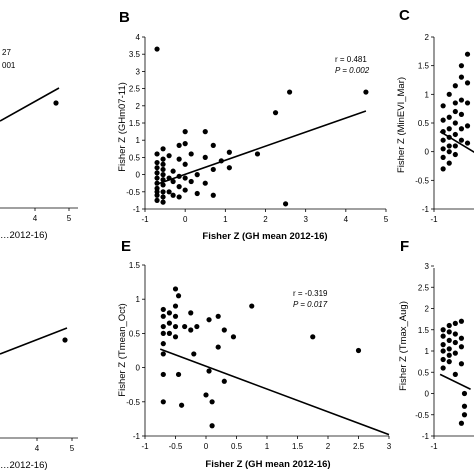  I want to click on panel-f-y-tick-label: -0.5, so click(422, 415).